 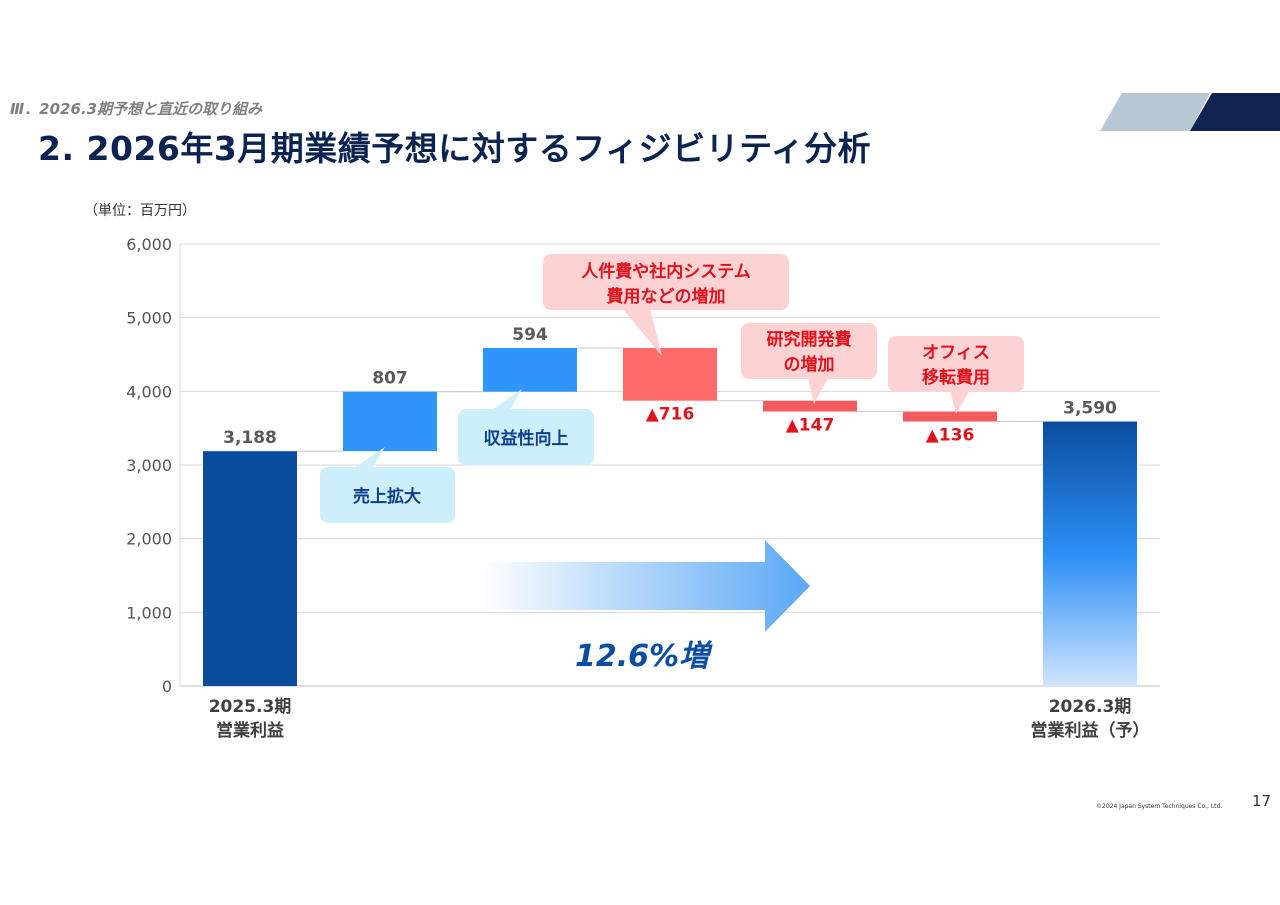 I want to click on category-label: 営業利益（予）, so click(x=1090, y=730).